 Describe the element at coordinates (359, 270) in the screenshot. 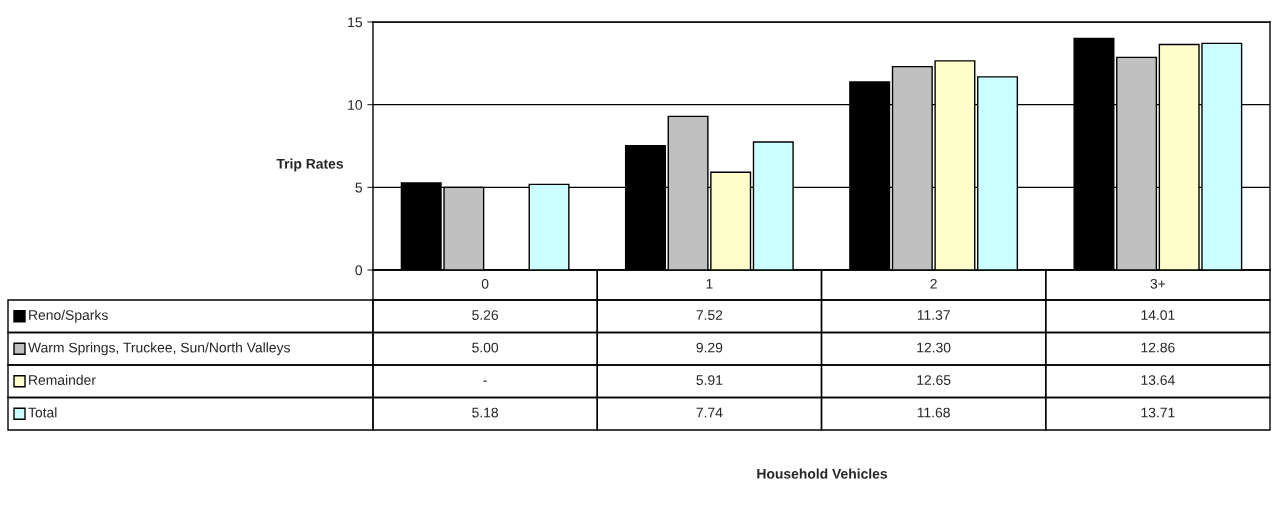

I see `y-tick-label: 0` at that location.